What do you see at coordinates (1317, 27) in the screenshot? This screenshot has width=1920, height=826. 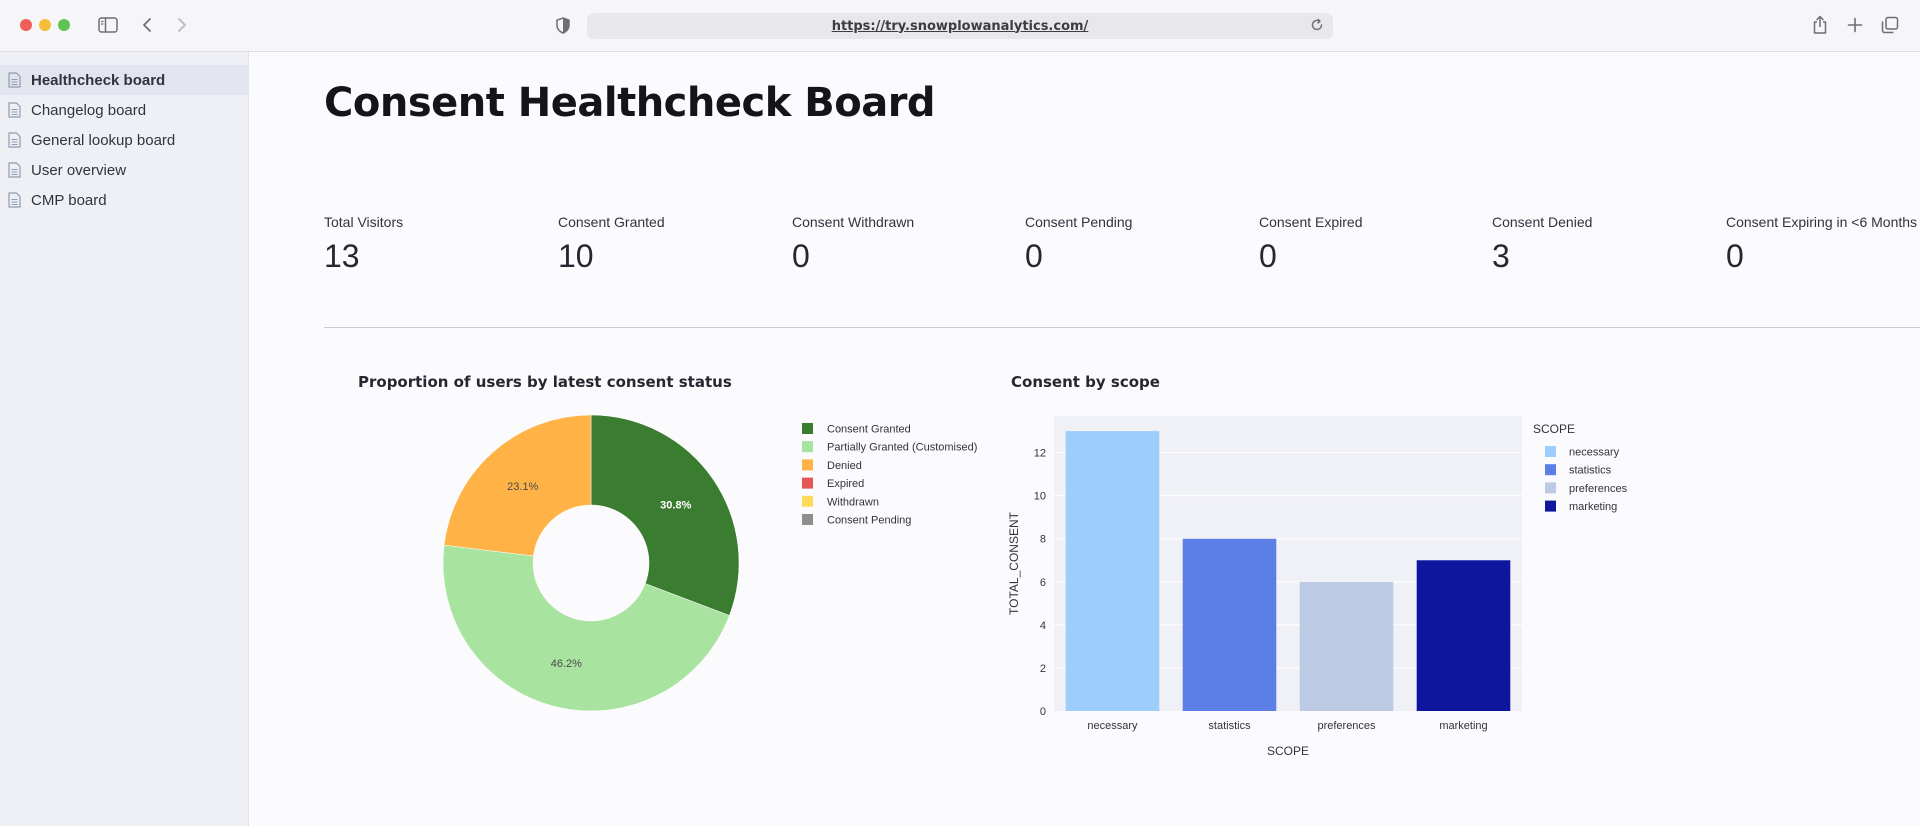 I see `reload-icon` at bounding box center [1317, 27].